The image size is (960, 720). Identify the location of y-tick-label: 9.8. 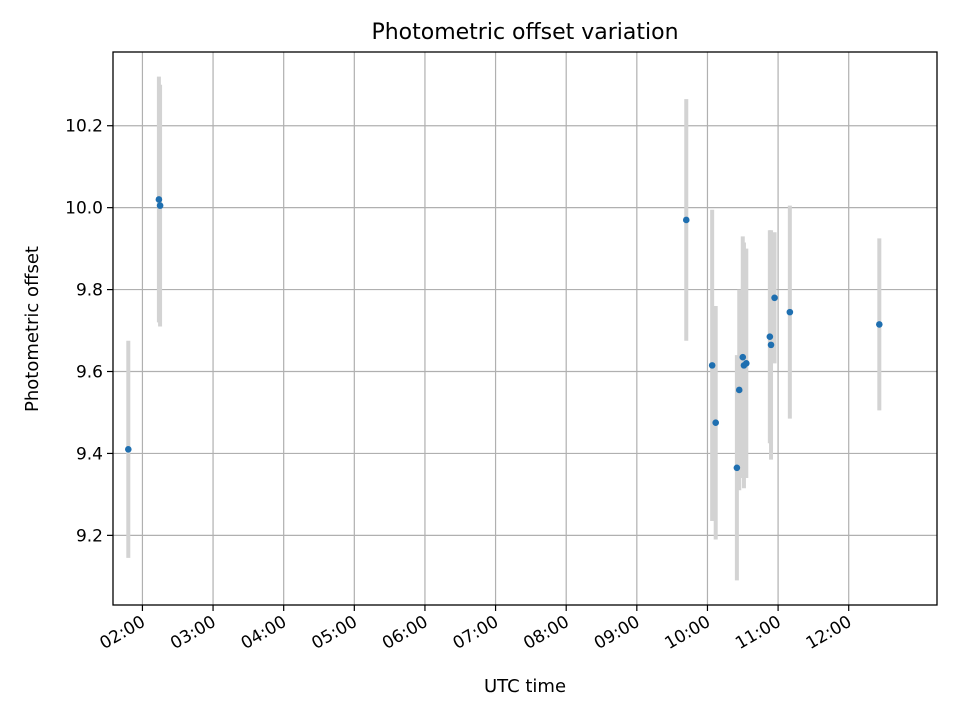
(89, 291).